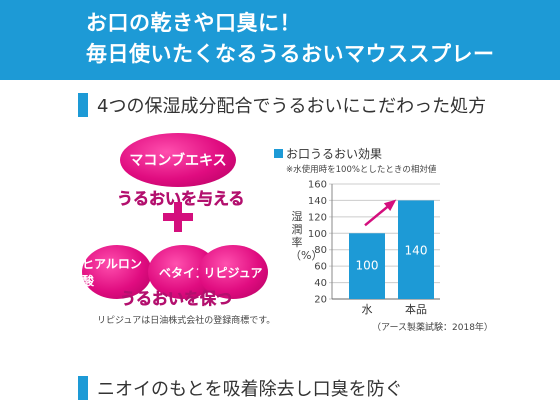  Describe the element at coordinates (193, 23) in the screenshot. I see `banner-line-1: お口の乾きや口臭に！` at that location.